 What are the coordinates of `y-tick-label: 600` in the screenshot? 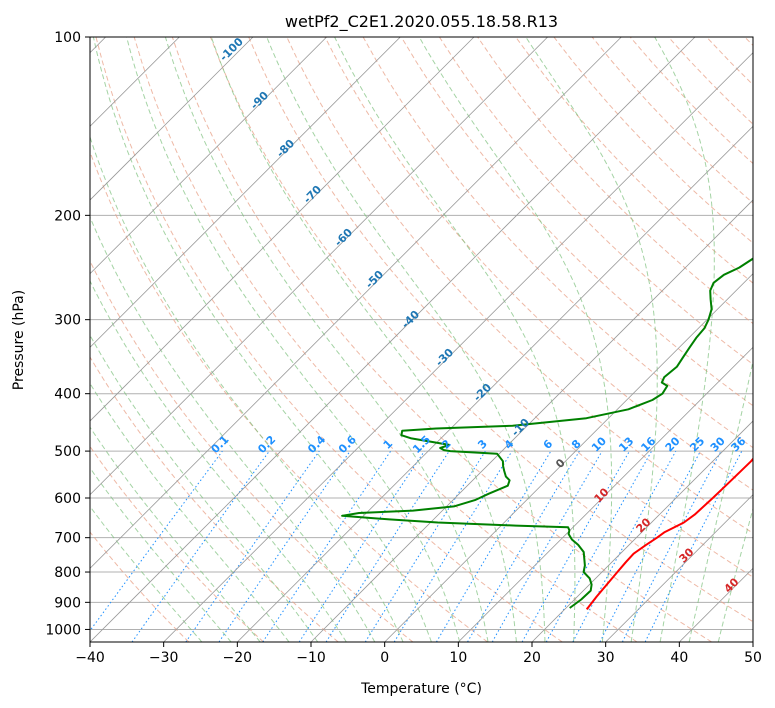 It's located at (67, 499).